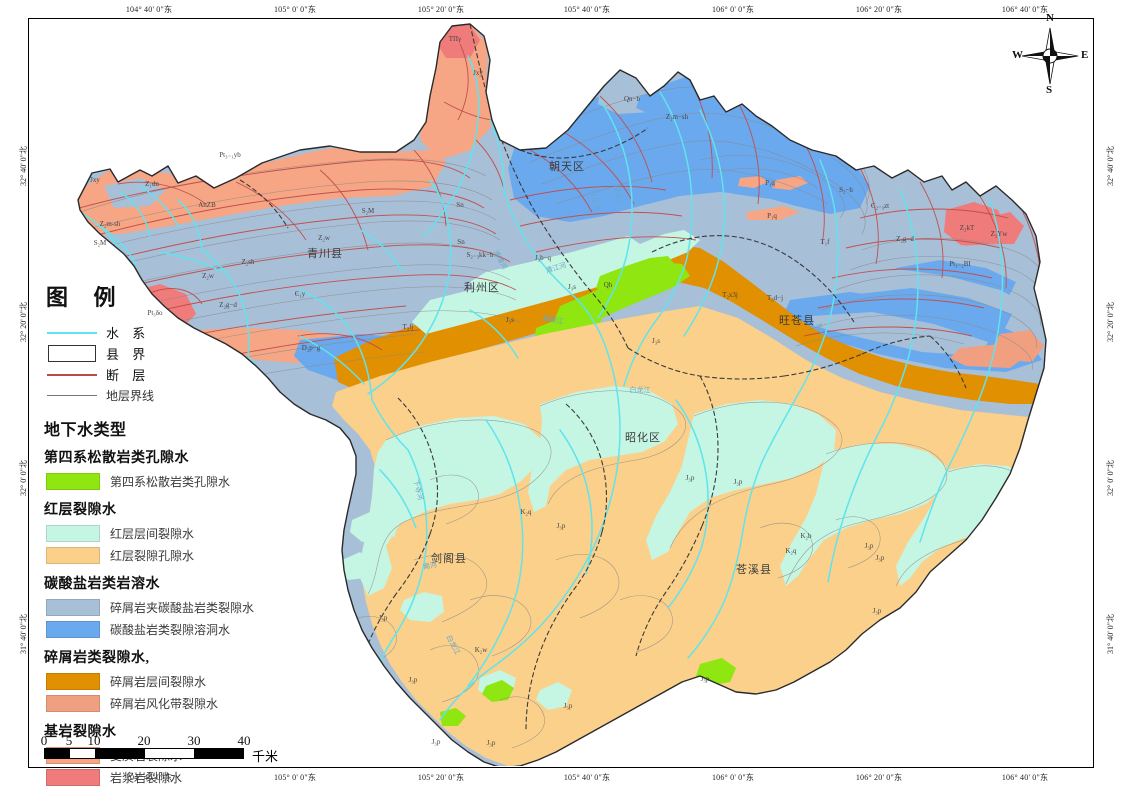 The width and height of the screenshot is (1121, 793). Describe the element at coordinates (1025, 9) in the screenshot. I see `longitude-label: 106° 40' 0"东` at that location.